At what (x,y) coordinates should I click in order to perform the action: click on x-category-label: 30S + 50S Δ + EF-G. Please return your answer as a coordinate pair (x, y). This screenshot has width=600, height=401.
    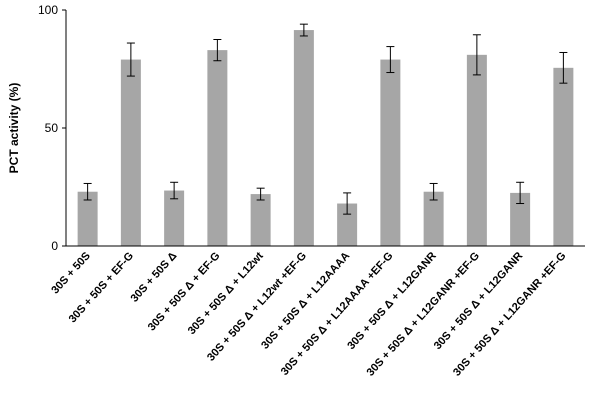
    Looking at the image, I should click on (184, 291).